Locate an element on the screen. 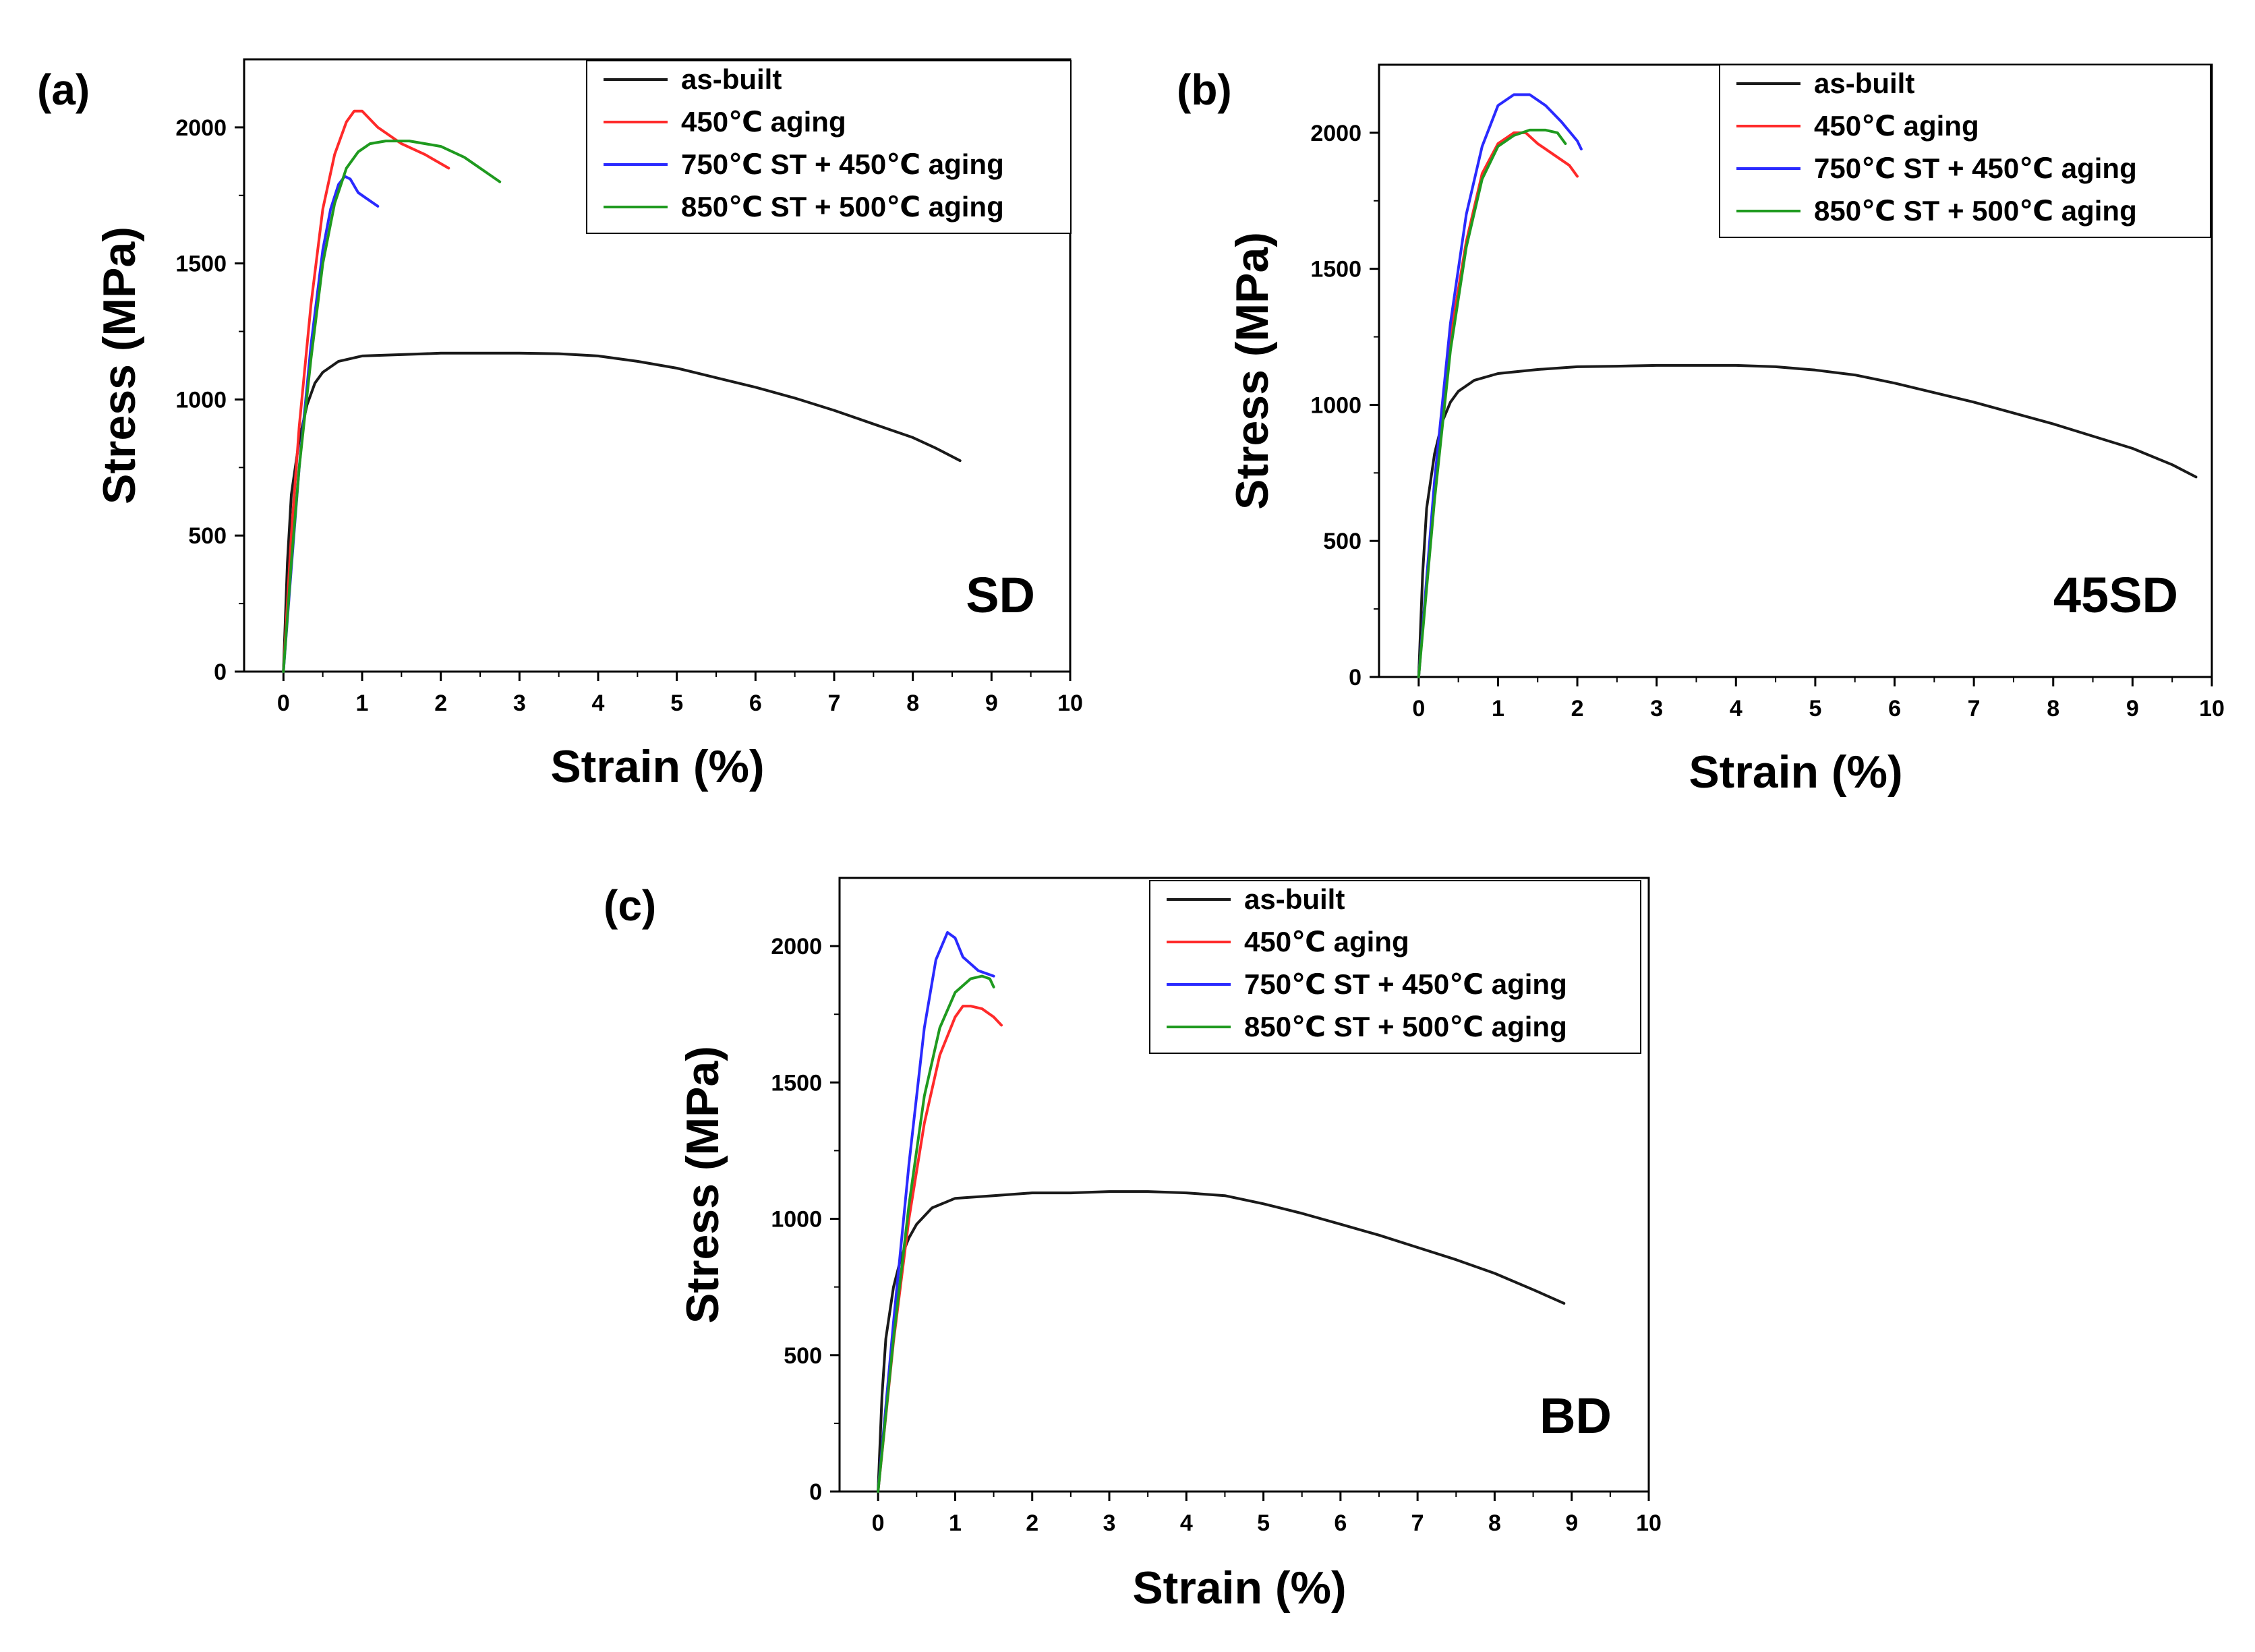 This screenshot has height=1652, width=2255. panel-label: (c) is located at coordinates (630, 906).